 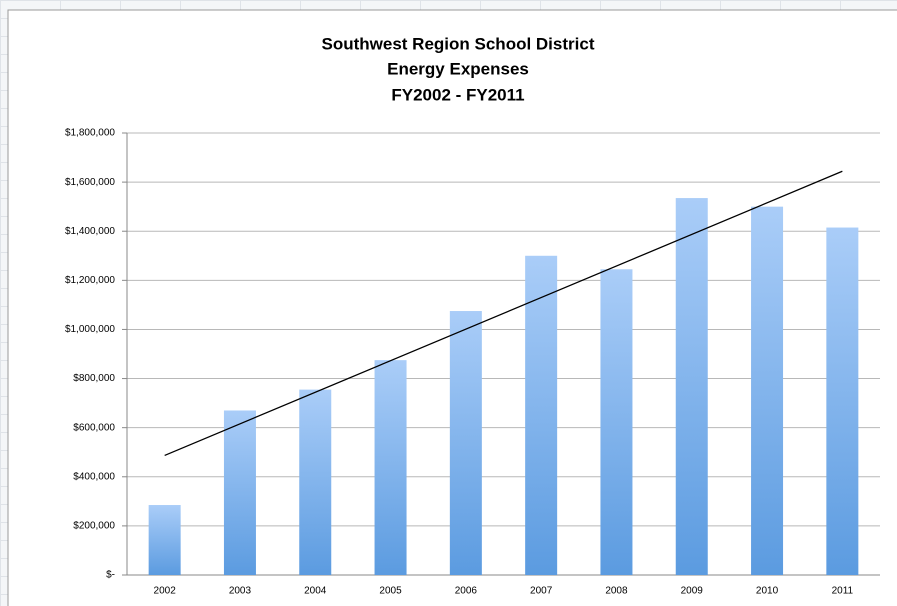 I want to click on x-tick-label: 2011, so click(x=843, y=591).